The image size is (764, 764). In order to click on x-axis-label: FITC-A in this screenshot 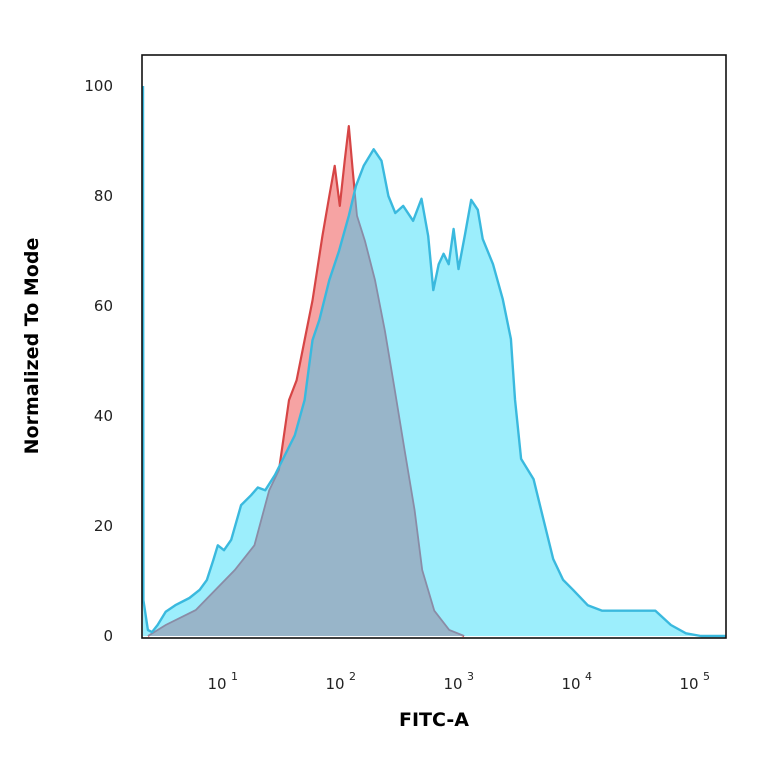, I will do `click(434, 720)`.